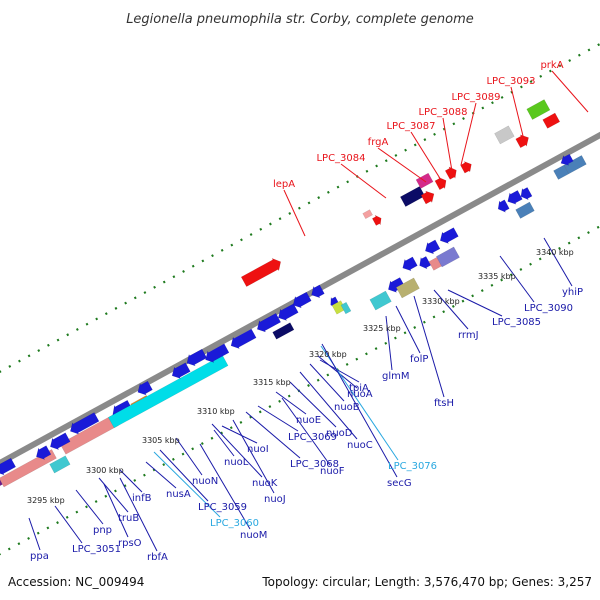  Describe the element at coordinates (96, 549) in the screenshot. I see `gene-label-reverse: LPC_3051` at that location.